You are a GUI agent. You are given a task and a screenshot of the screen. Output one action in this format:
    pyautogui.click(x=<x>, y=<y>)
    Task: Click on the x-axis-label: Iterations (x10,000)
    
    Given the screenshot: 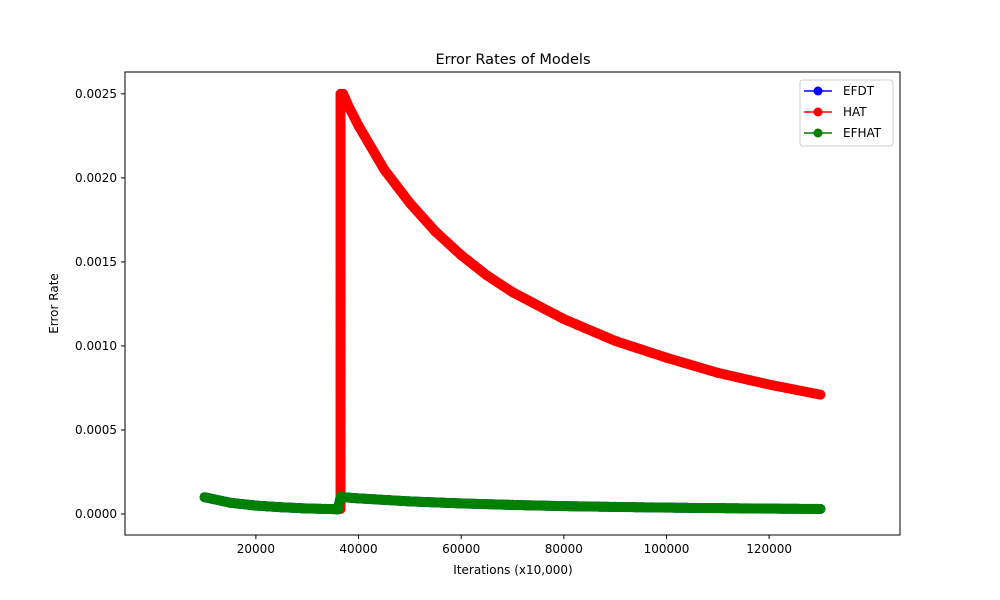 What is the action you would take?
    pyautogui.click(x=512, y=570)
    